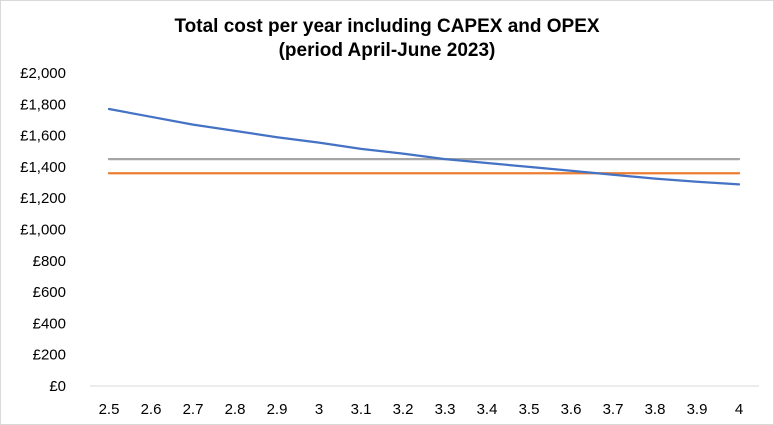  Describe the element at coordinates (235, 409) in the screenshot. I see `x-tick-label: 2.8` at that location.